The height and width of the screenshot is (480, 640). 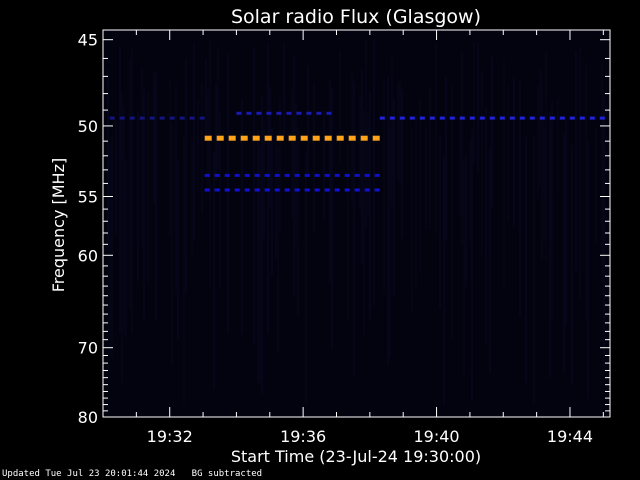 What do you see at coordinates (356, 456) in the screenshot?
I see `x-axis-label: Start Time (23-Jul-24 19:30:00)` at bounding box center [356, 456].